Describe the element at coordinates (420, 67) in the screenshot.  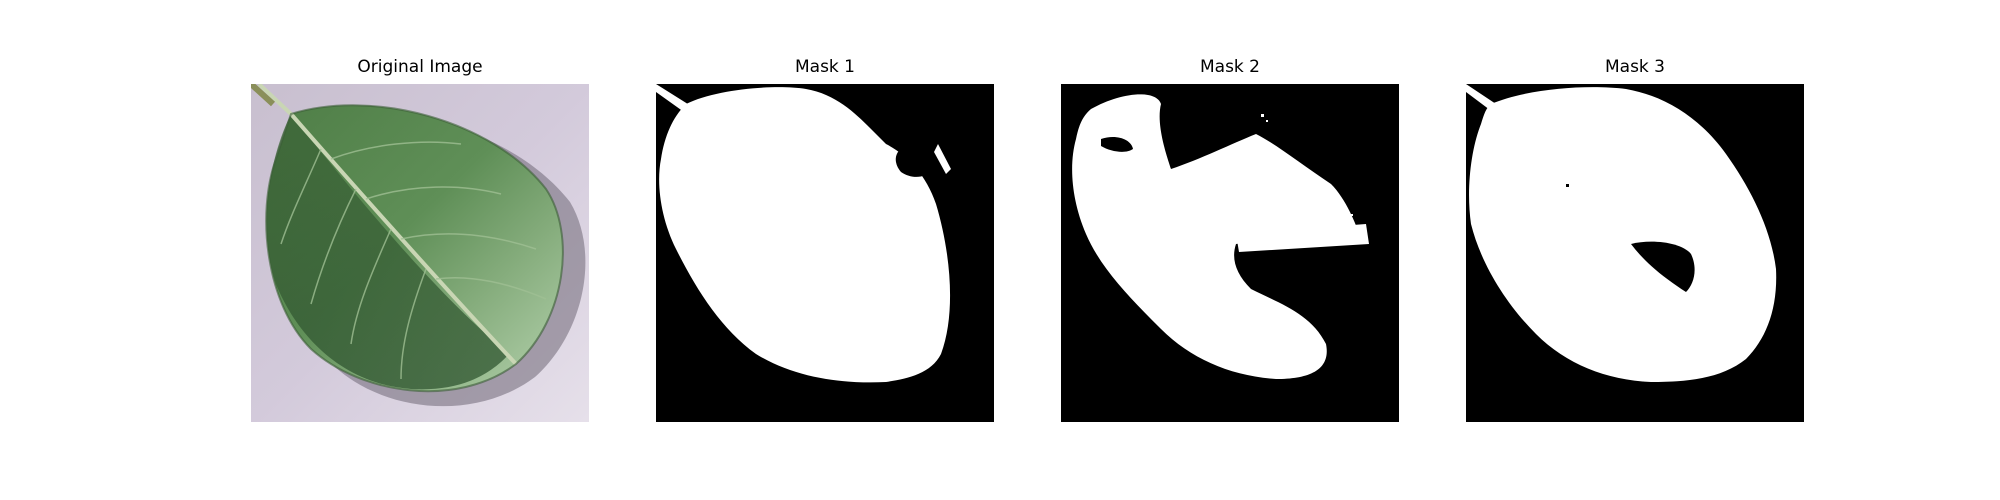
I see `panel-title: Original Image` at that location.